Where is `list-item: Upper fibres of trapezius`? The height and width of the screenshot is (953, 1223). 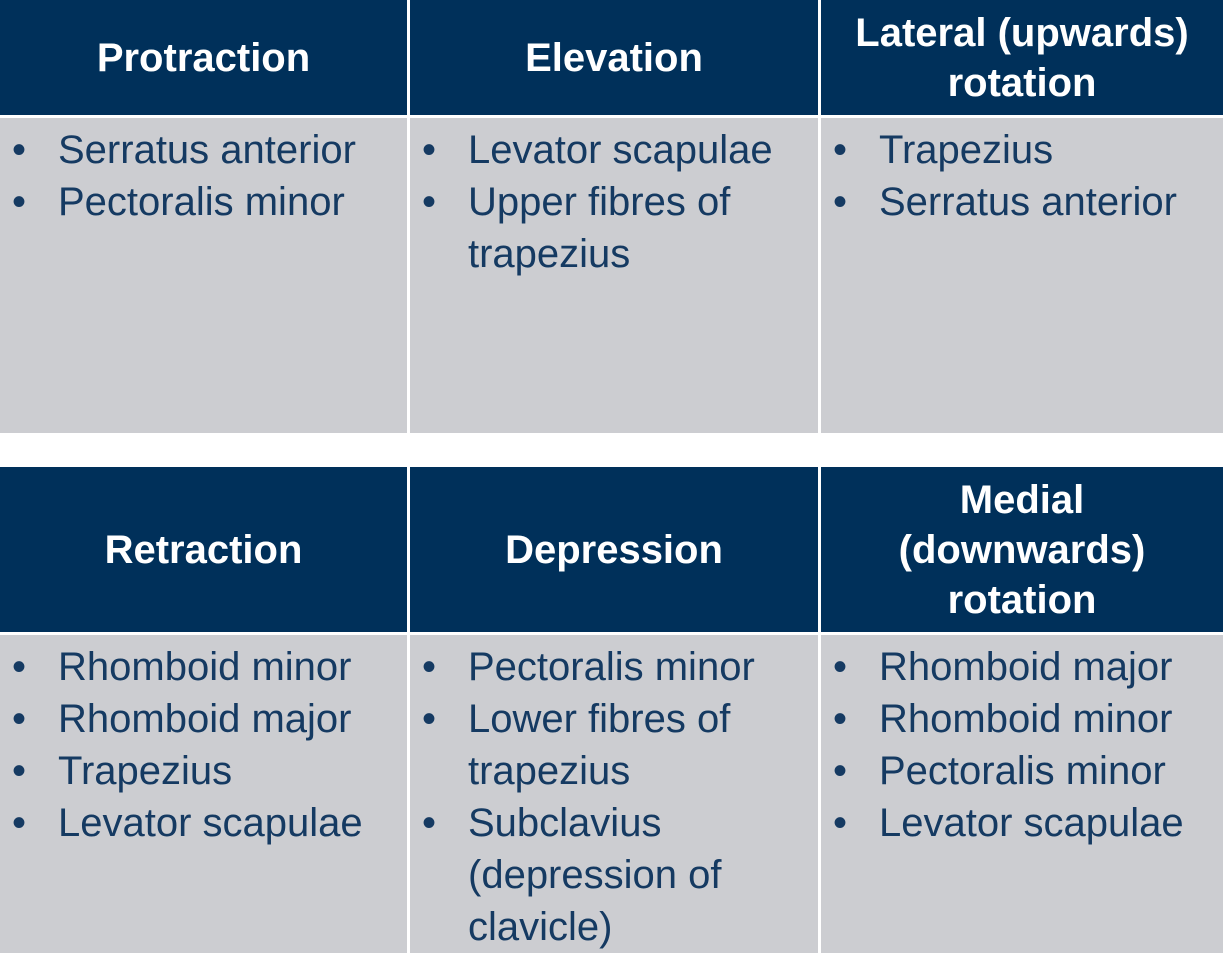 list-item: Upper fibres of trapezius is located at coordinates (616, 228).